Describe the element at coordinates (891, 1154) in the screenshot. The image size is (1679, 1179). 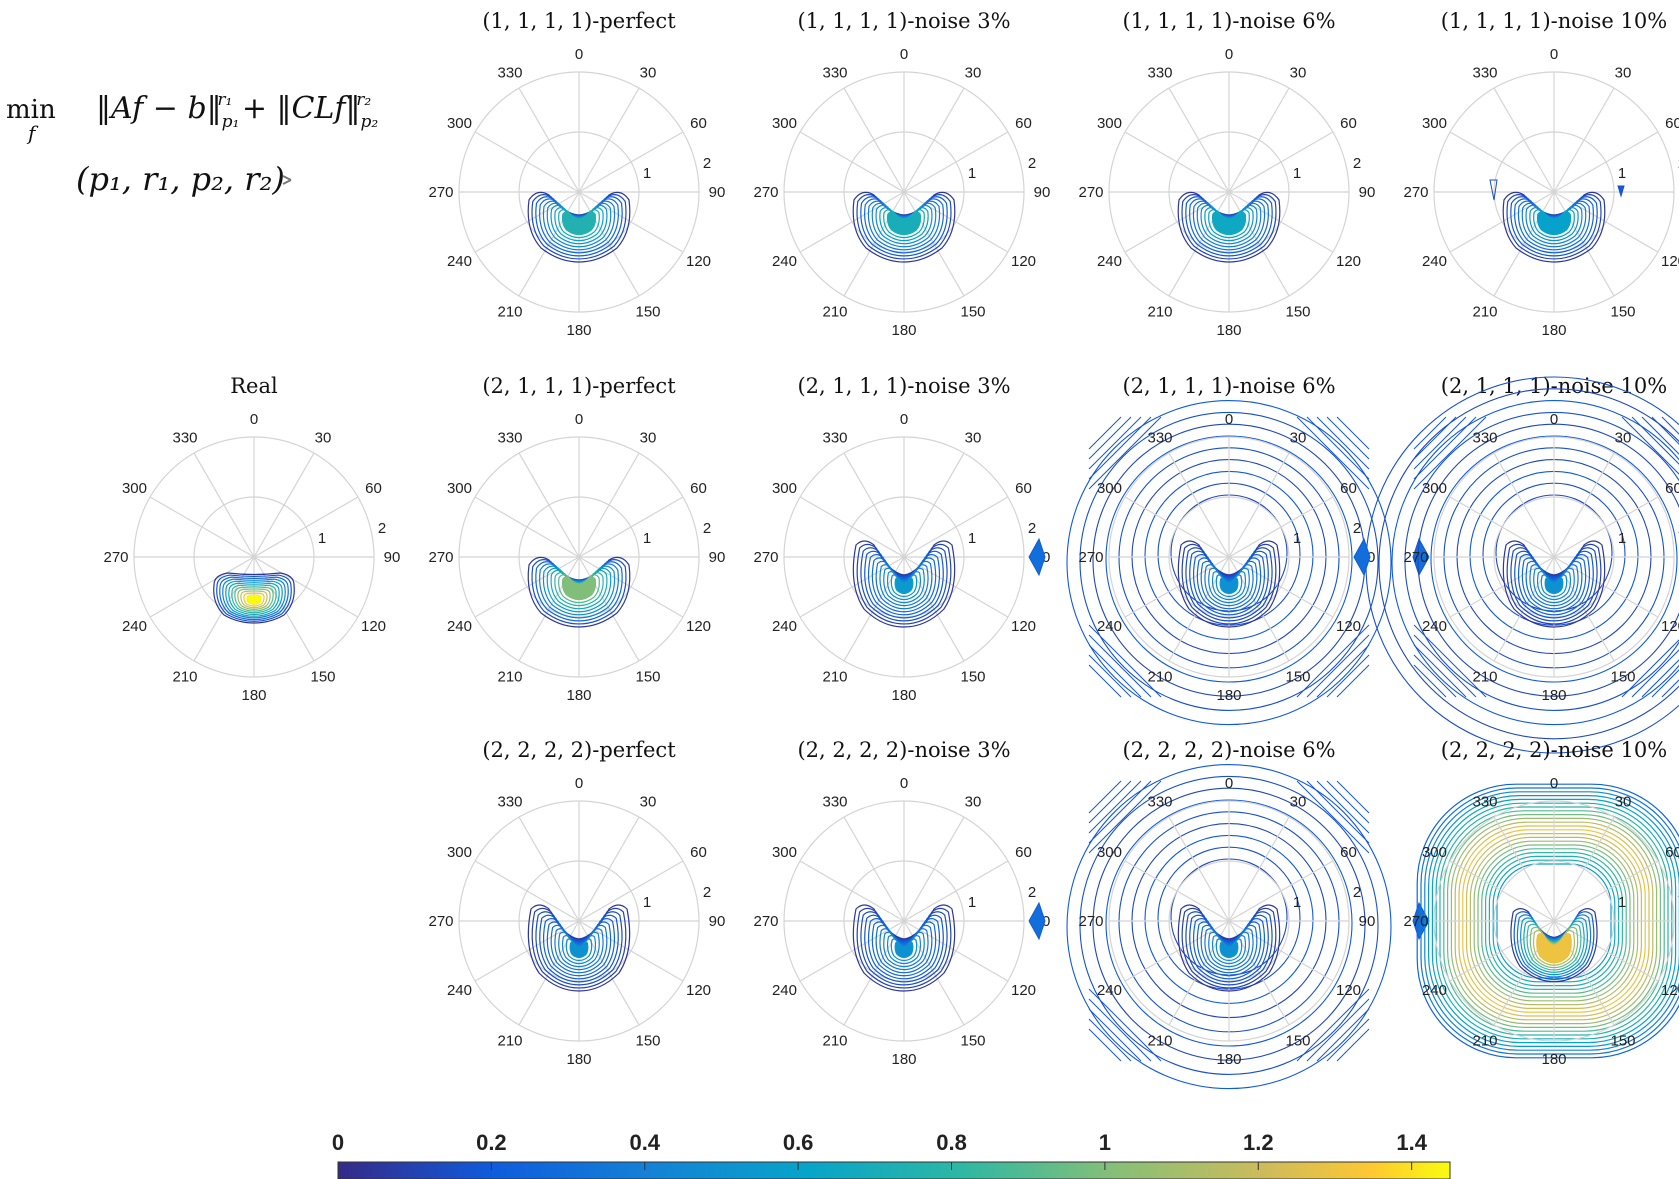
I see `colorbar: 0 0.2 0.4 0.6 0.8 1 1.2 1.4` at that location.